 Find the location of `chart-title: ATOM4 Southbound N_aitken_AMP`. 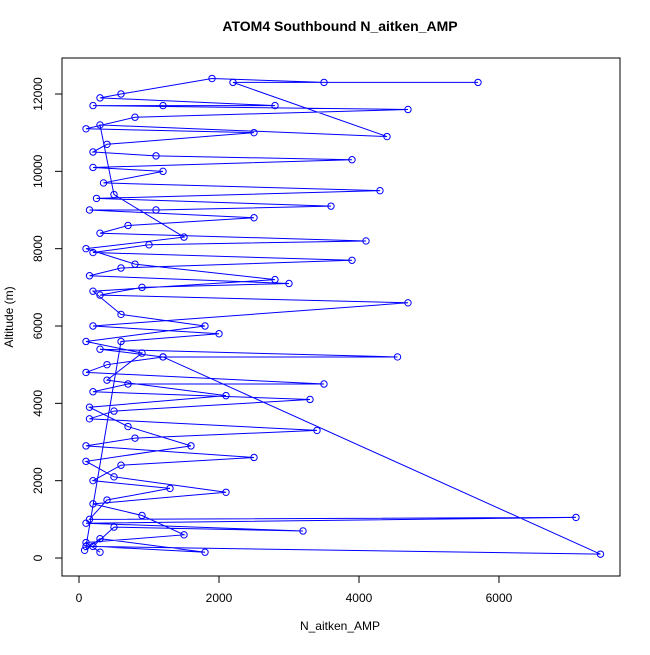

chart-title: ATOM4 Southbound N_aitken_AMP is located at coordinates (339, 26).